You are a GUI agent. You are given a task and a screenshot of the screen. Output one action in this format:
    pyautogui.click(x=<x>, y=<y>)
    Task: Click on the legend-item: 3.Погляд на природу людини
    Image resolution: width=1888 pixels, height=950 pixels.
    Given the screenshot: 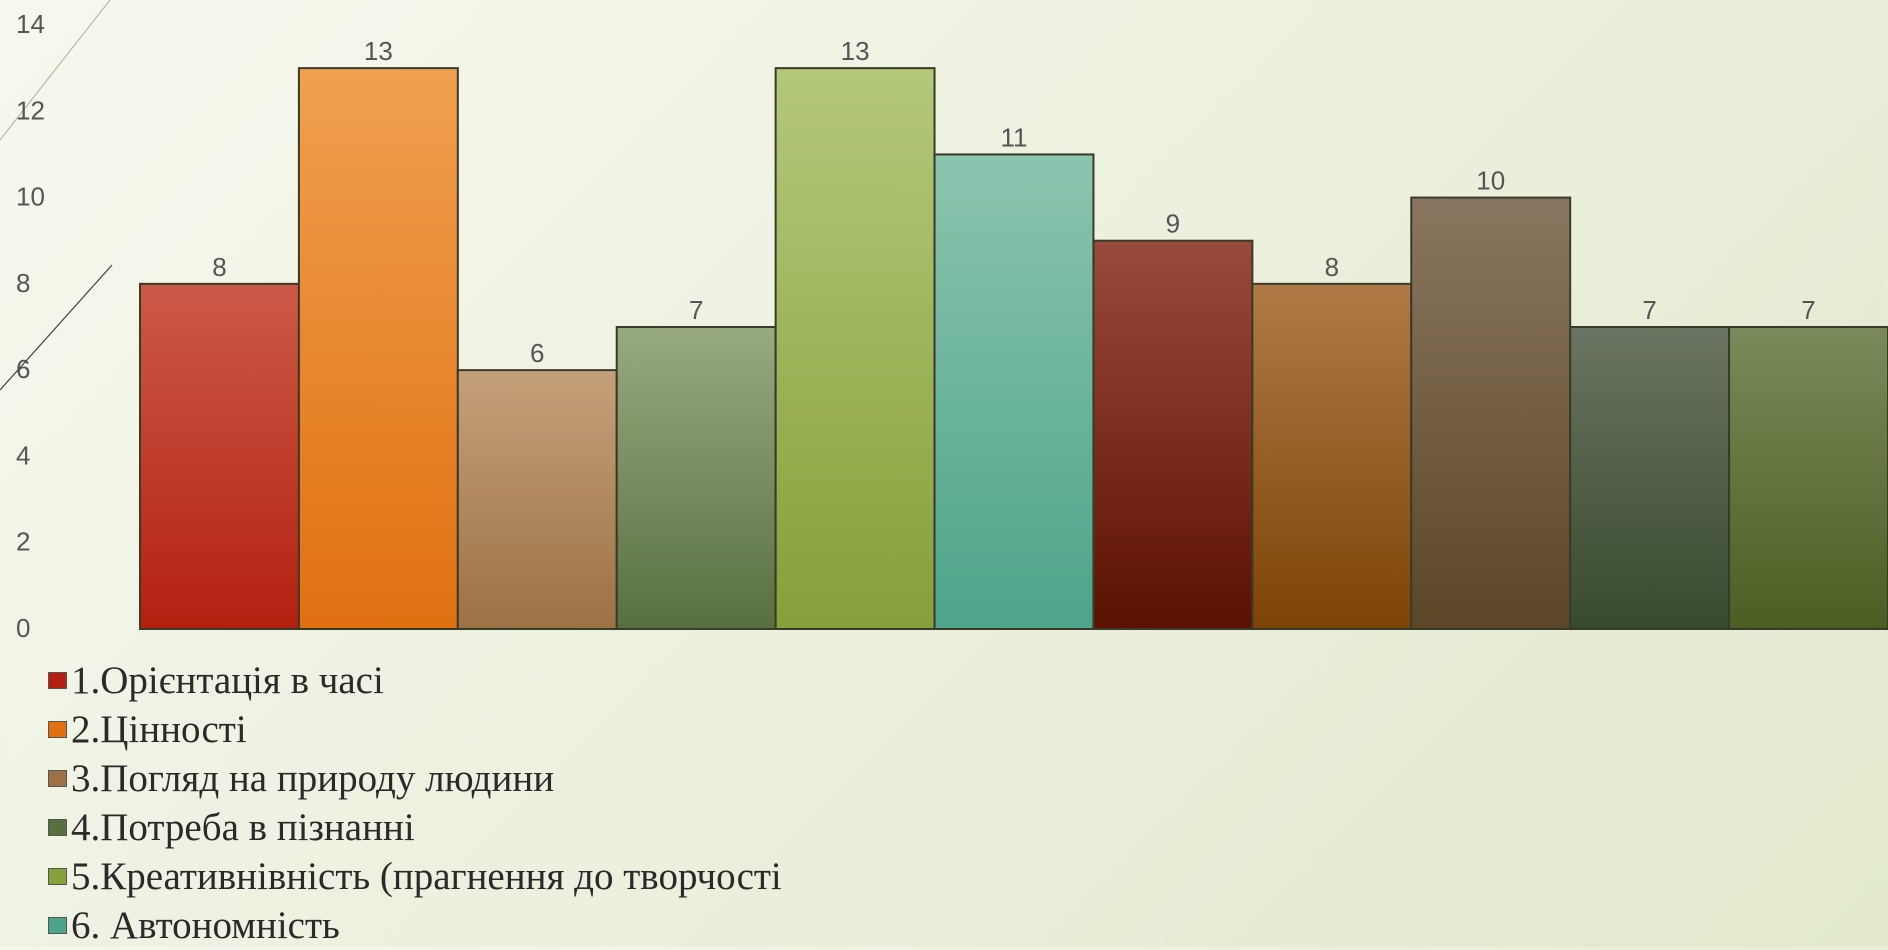 What is the action you would take?
    pyautogui.click(x=415, y=778)
    